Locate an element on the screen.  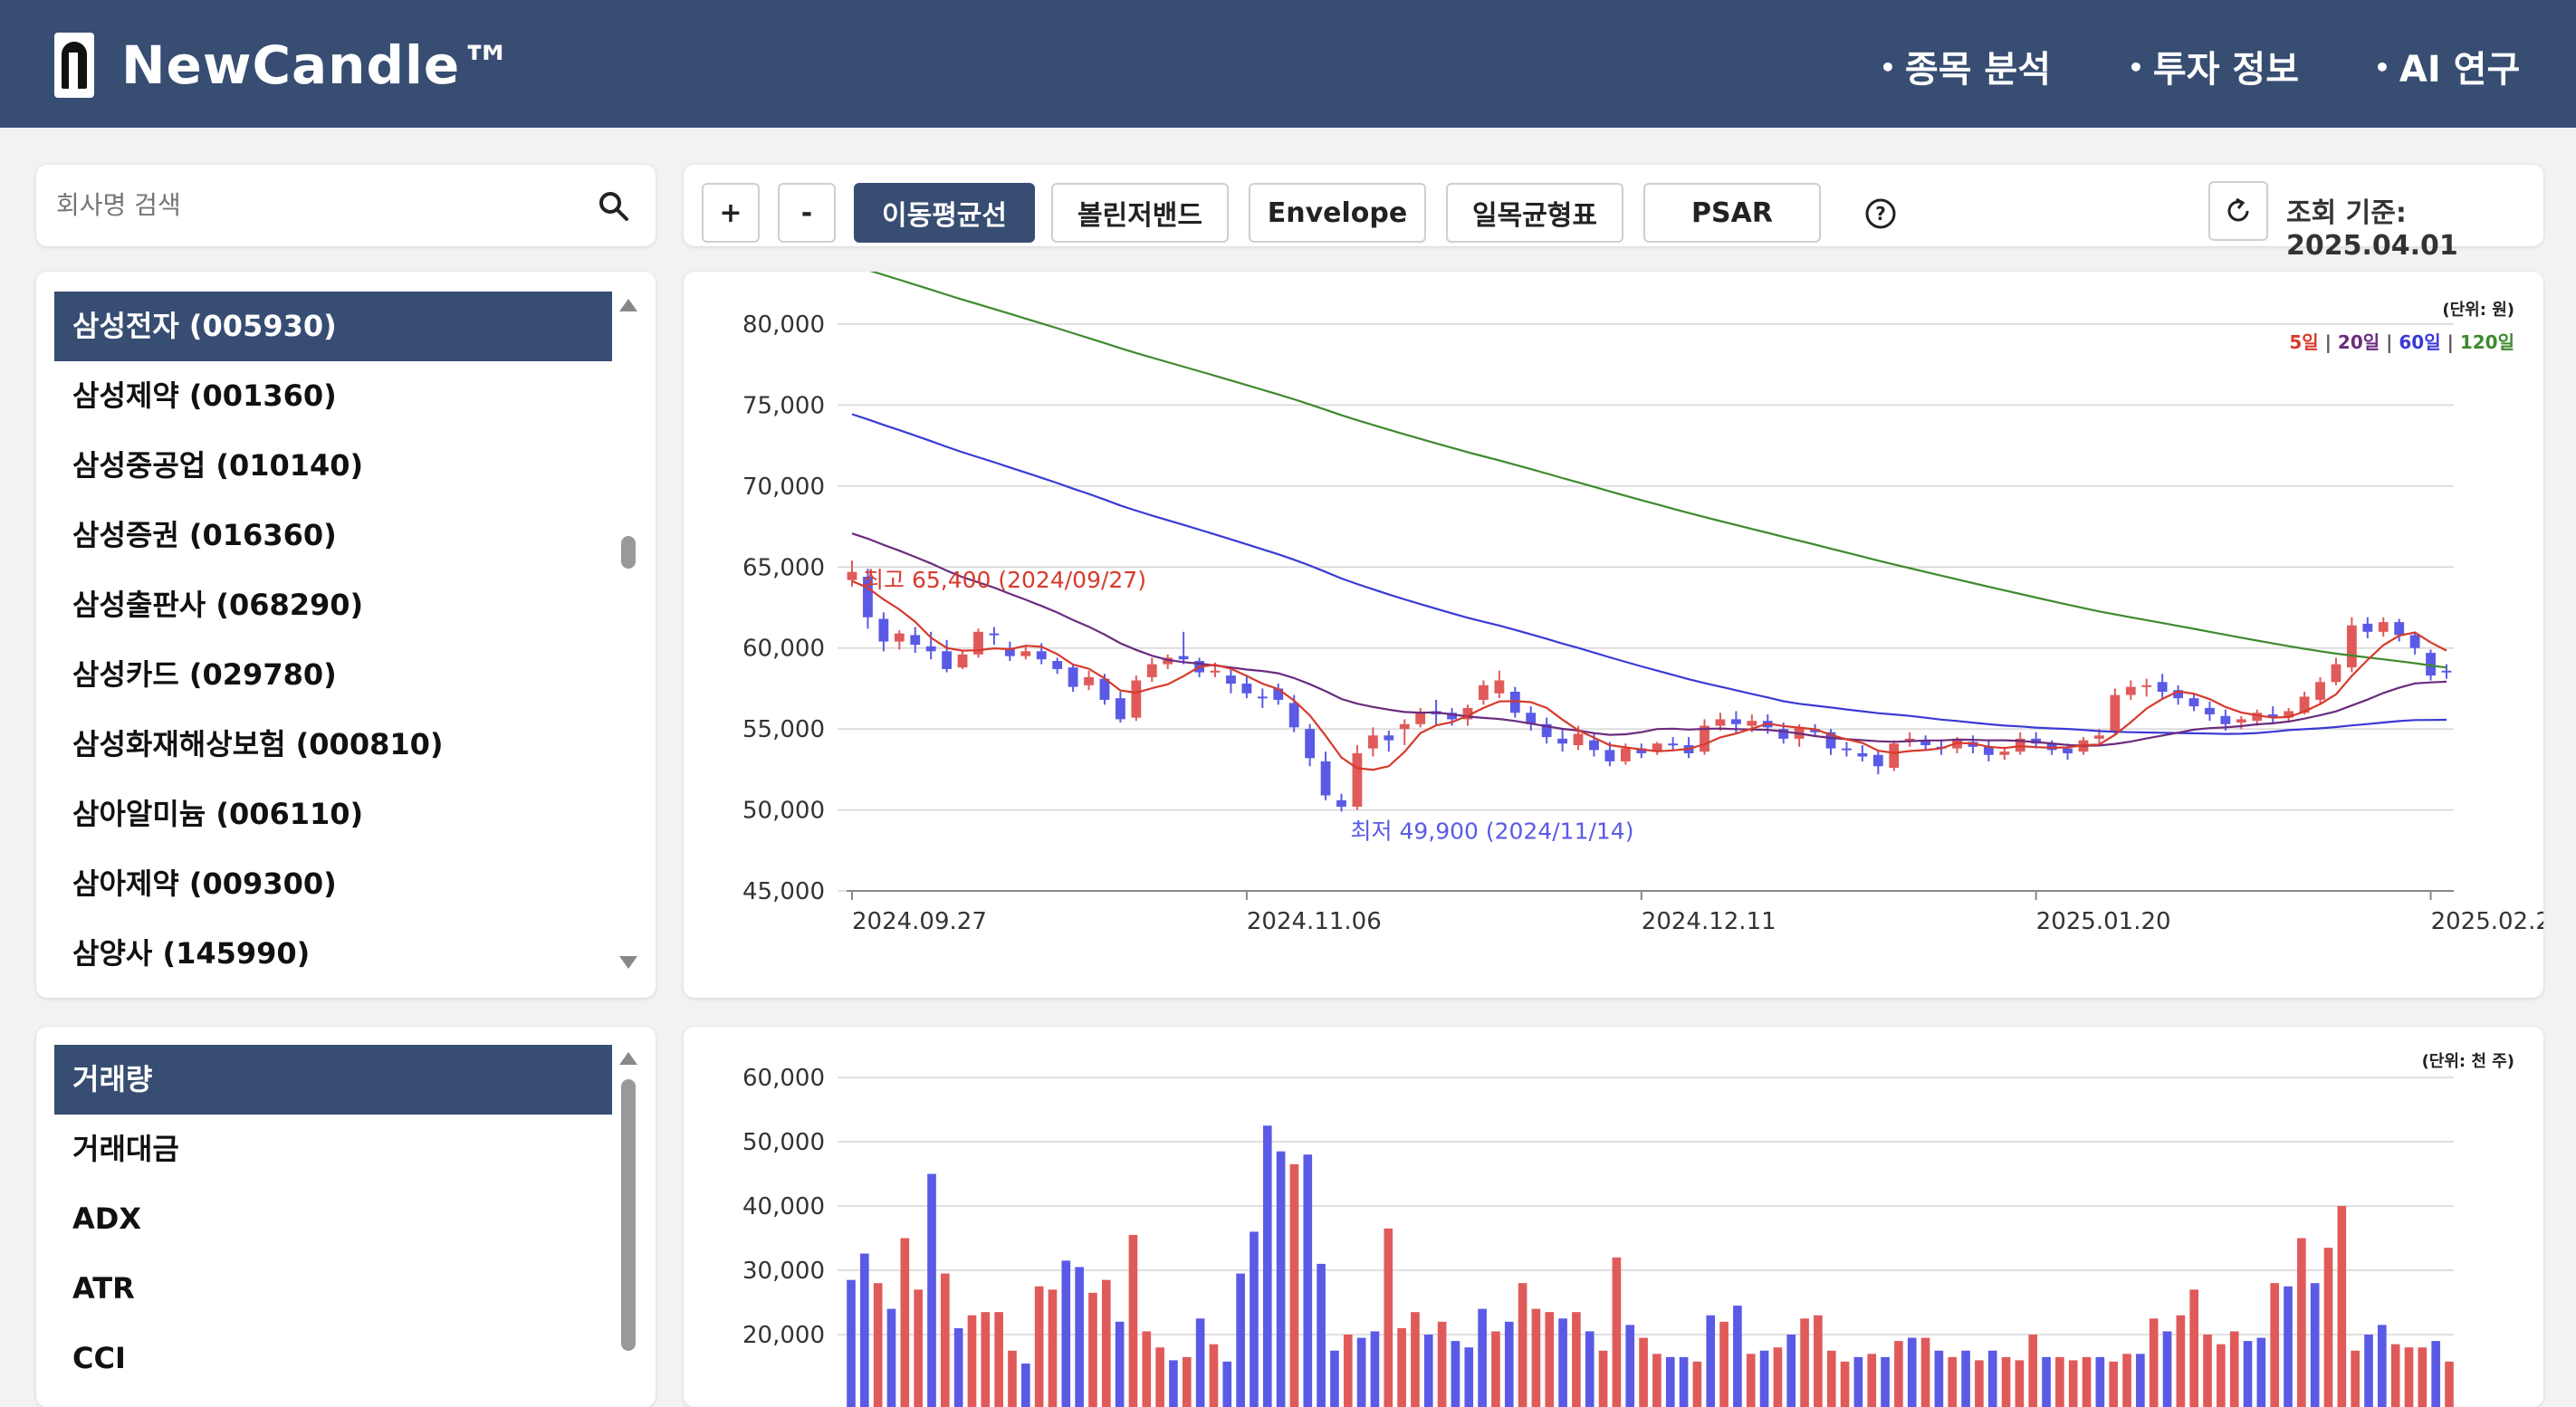
nav-ai-research: AI 연구 is located at coordinates (2447, 66).